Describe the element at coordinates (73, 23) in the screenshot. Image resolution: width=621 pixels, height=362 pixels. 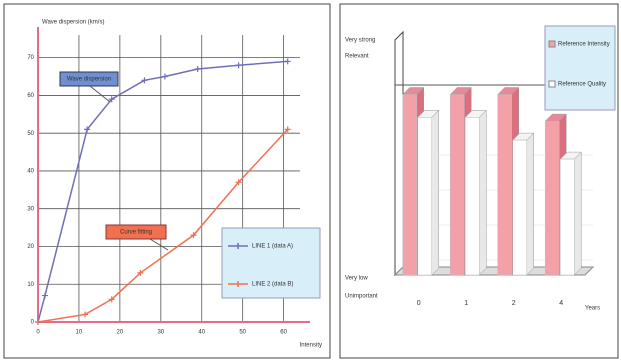
I see `axis-title: Wave dispersion (km/s)` at that location.